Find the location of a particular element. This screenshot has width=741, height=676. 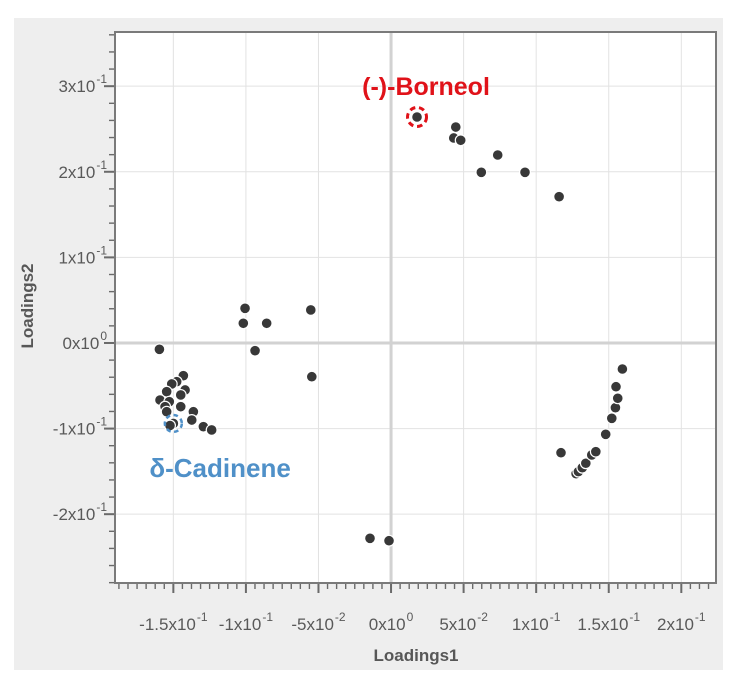

y-axis-title: Loadings2 is located at coordinates (27, 305).